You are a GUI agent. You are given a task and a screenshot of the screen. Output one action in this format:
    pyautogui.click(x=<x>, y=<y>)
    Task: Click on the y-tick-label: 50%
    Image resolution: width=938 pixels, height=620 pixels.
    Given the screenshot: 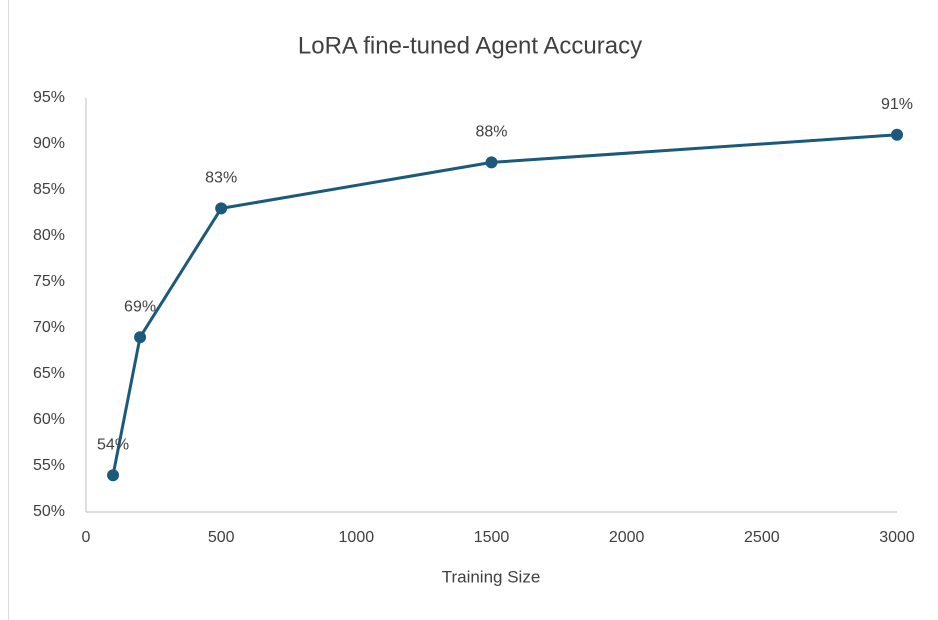 What is the action you would take?
    pyautogui.click(x=49, y=511)
    